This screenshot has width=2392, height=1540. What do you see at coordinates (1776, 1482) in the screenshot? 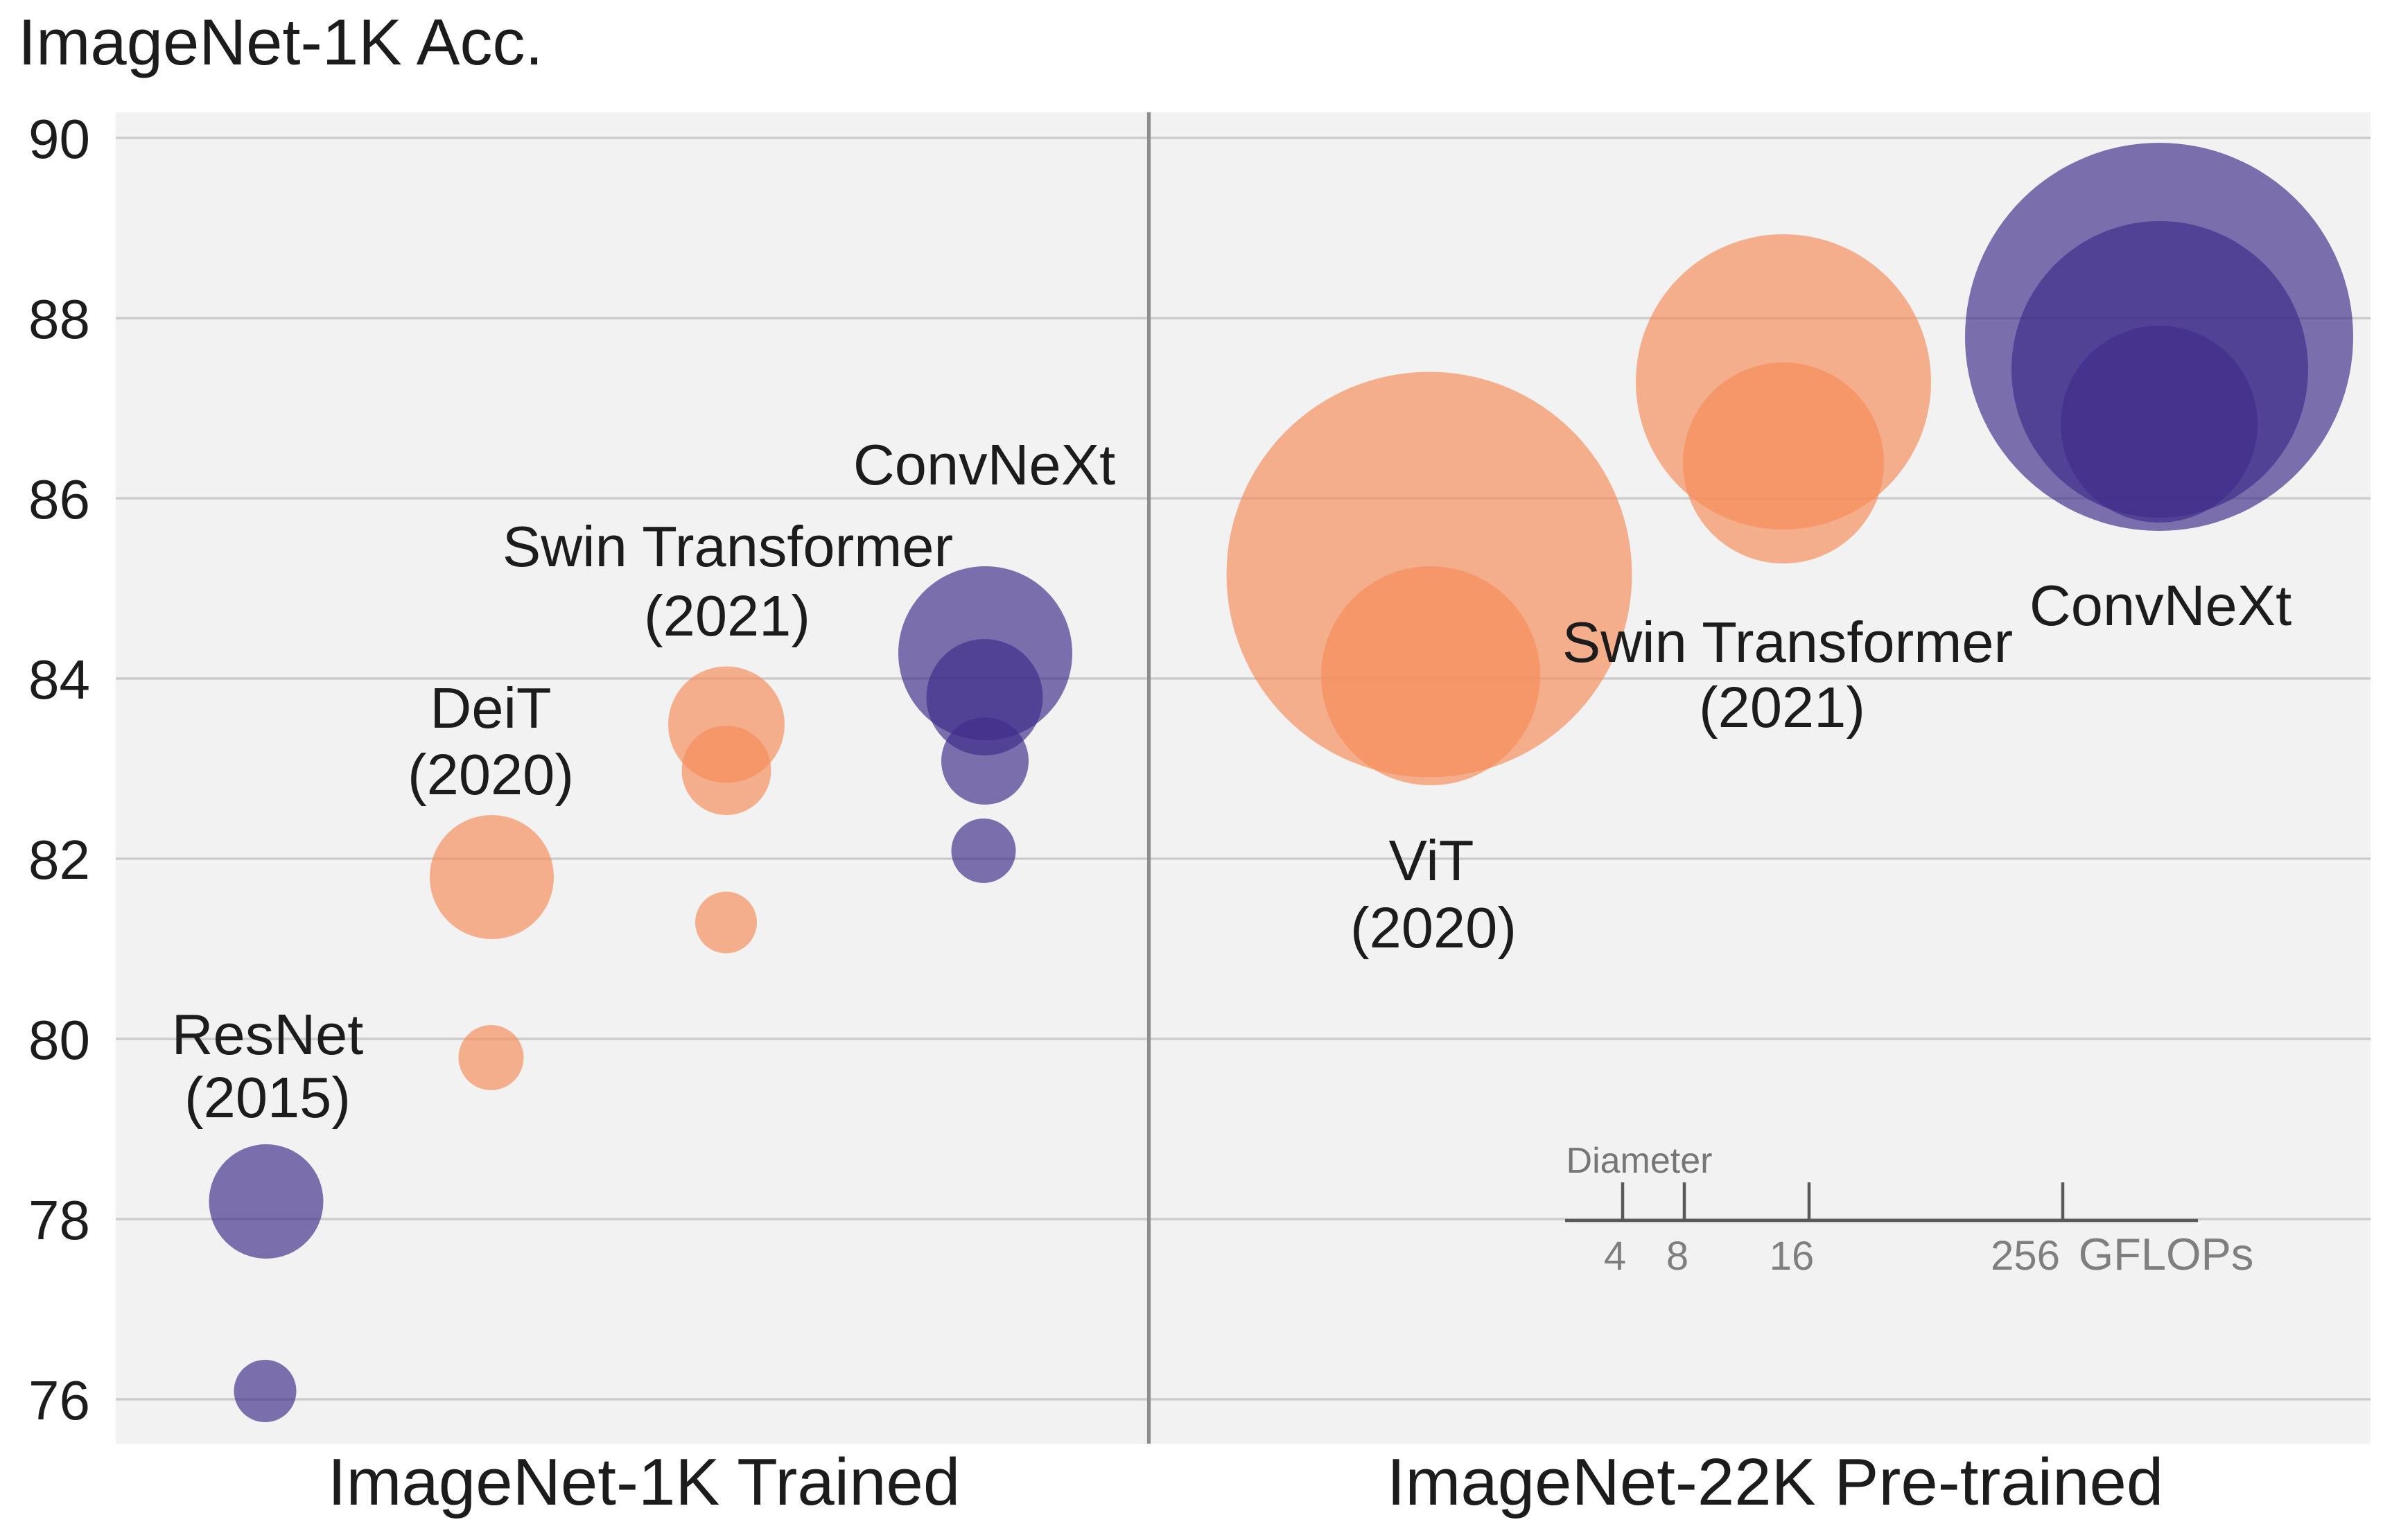
I see `svg-text: ImageNet-22K Pre-trained` at bounding box center [1776, 1482].